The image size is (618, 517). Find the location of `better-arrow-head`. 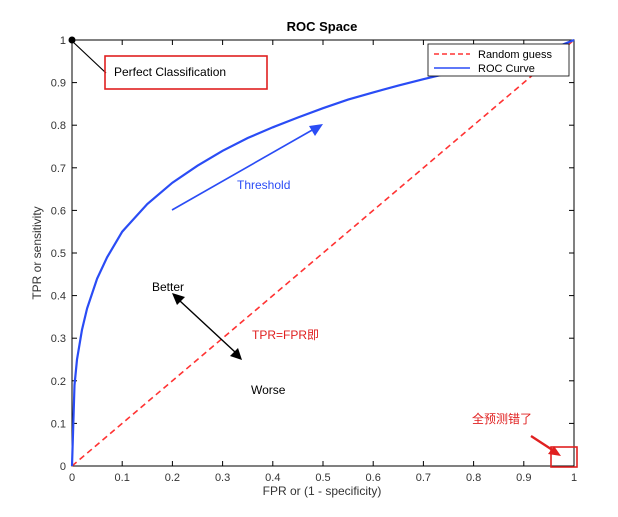

better-arrow-head is located at coordinates (178, 299).